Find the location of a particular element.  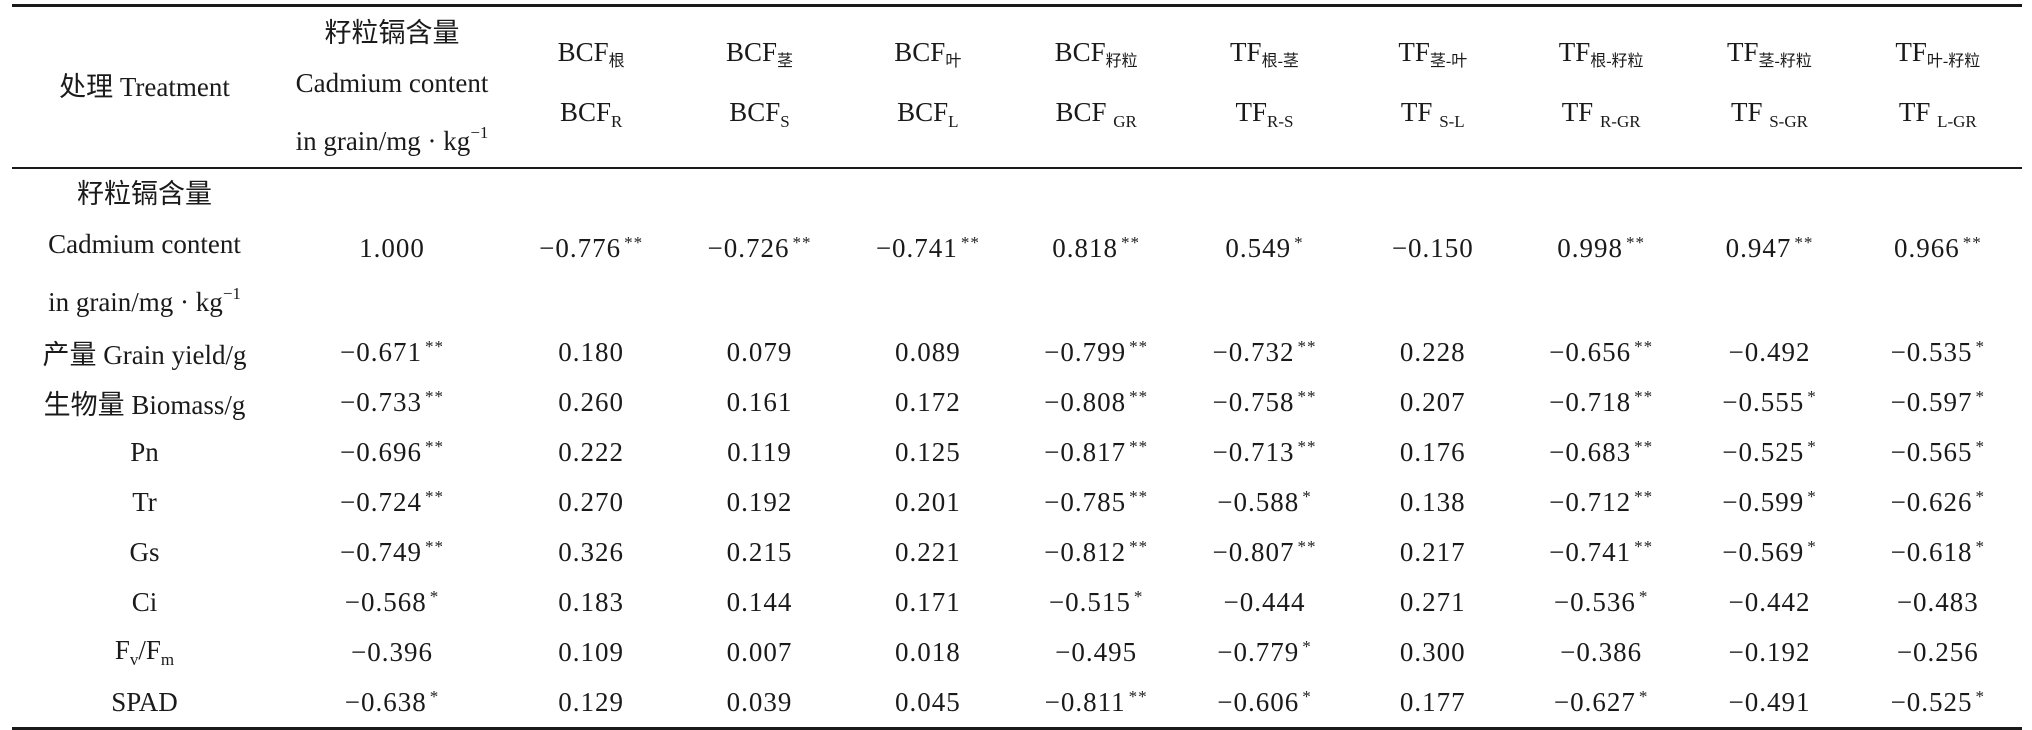

table-cell: −0.535 * is located at coordinates (1938, 352).